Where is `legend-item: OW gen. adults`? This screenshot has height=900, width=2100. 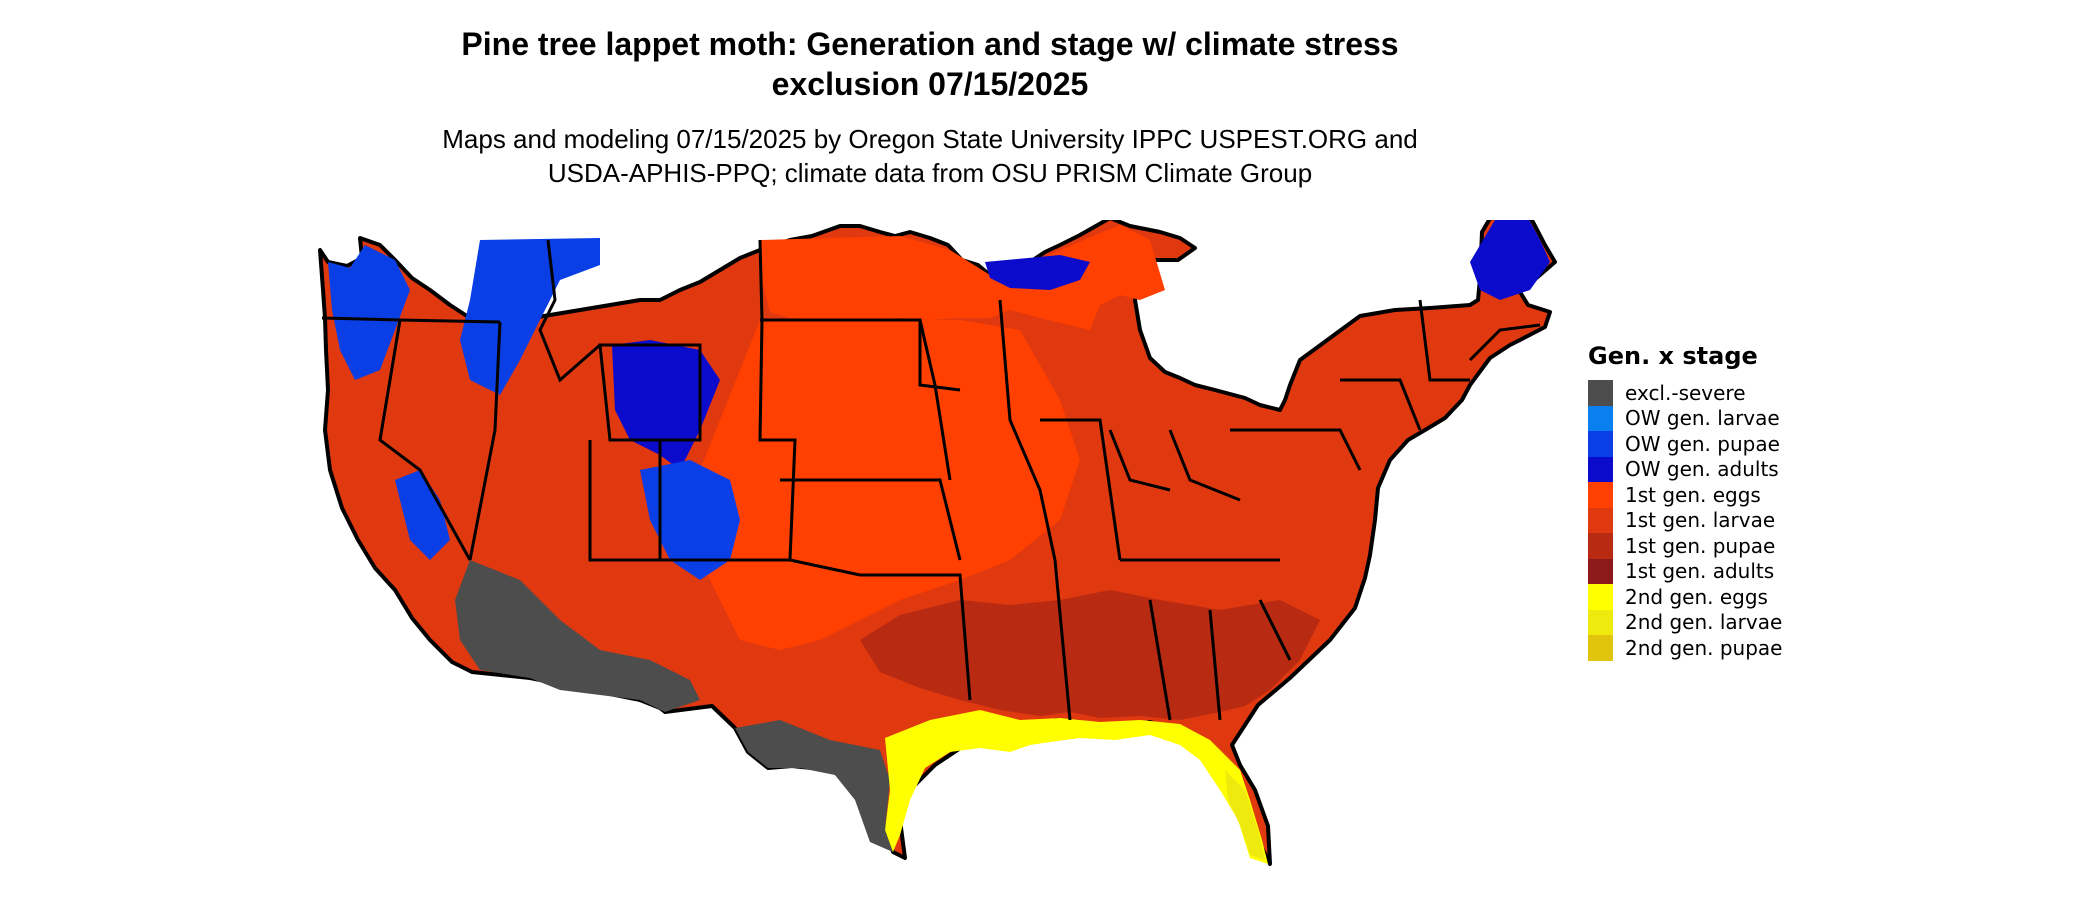 legend-item: OW gen. adults is located at coordinates (1685, 469).